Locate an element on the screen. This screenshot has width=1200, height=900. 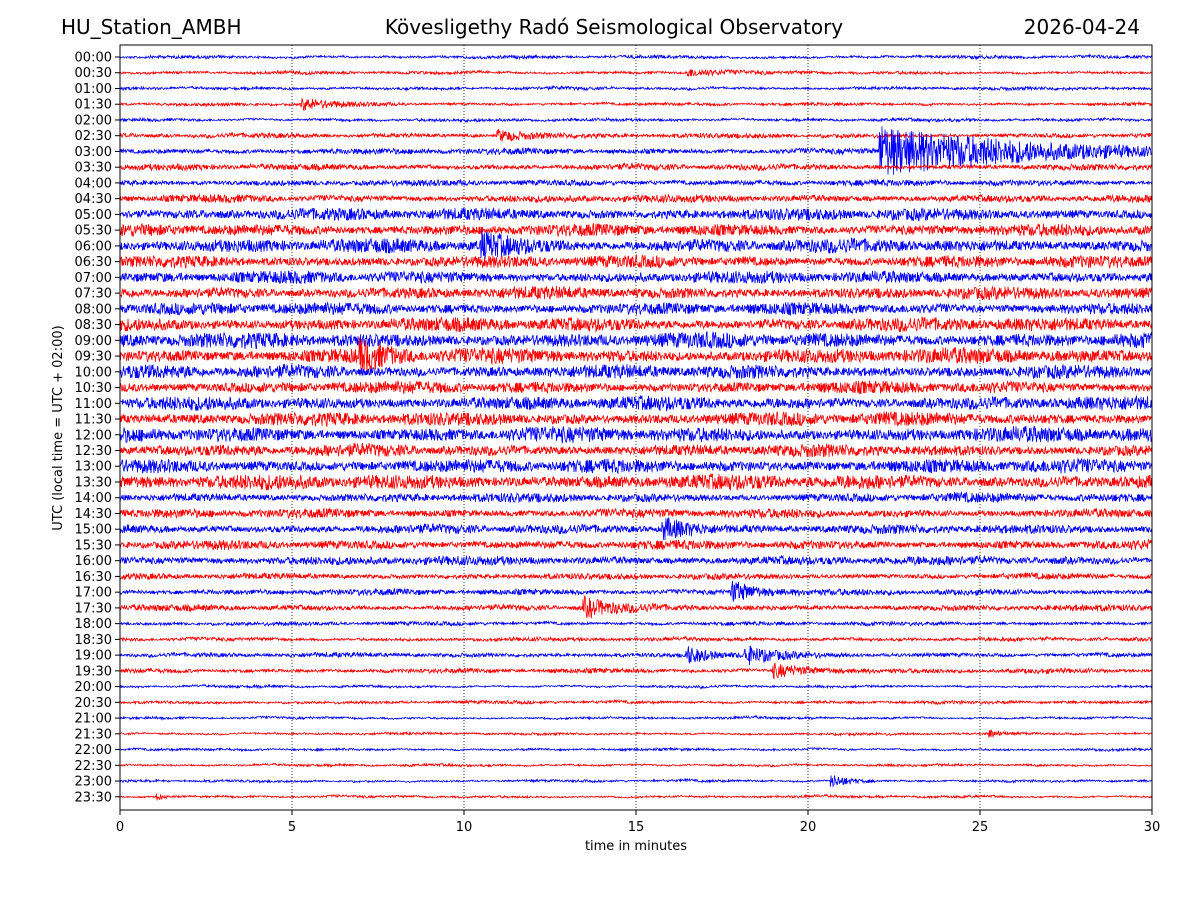
y-tick-label: 17:00 is located at coordinates (93, 593).